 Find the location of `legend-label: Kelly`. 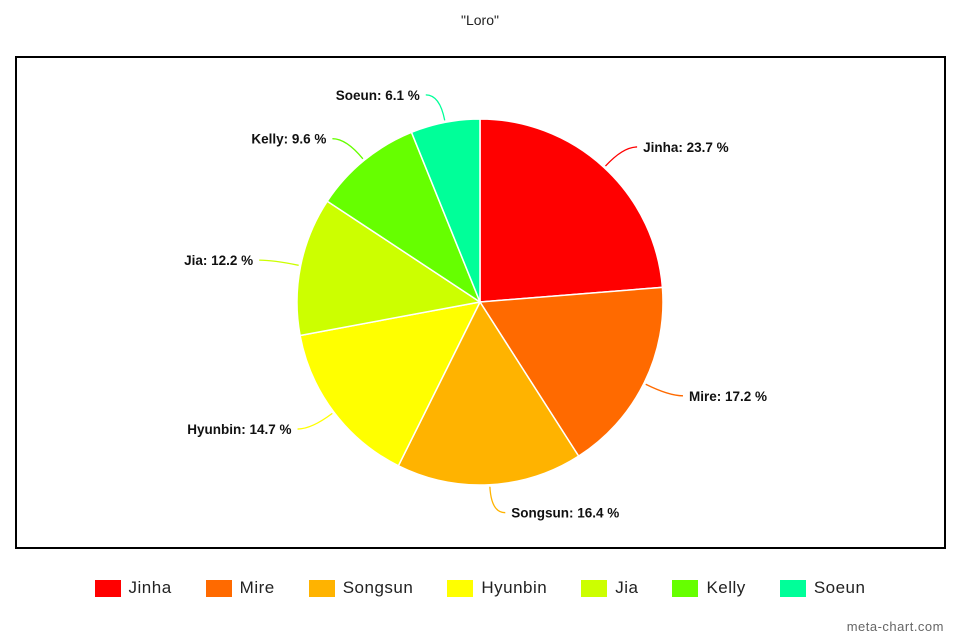

legend-label: Kelly is located at coordinates (726, 587).